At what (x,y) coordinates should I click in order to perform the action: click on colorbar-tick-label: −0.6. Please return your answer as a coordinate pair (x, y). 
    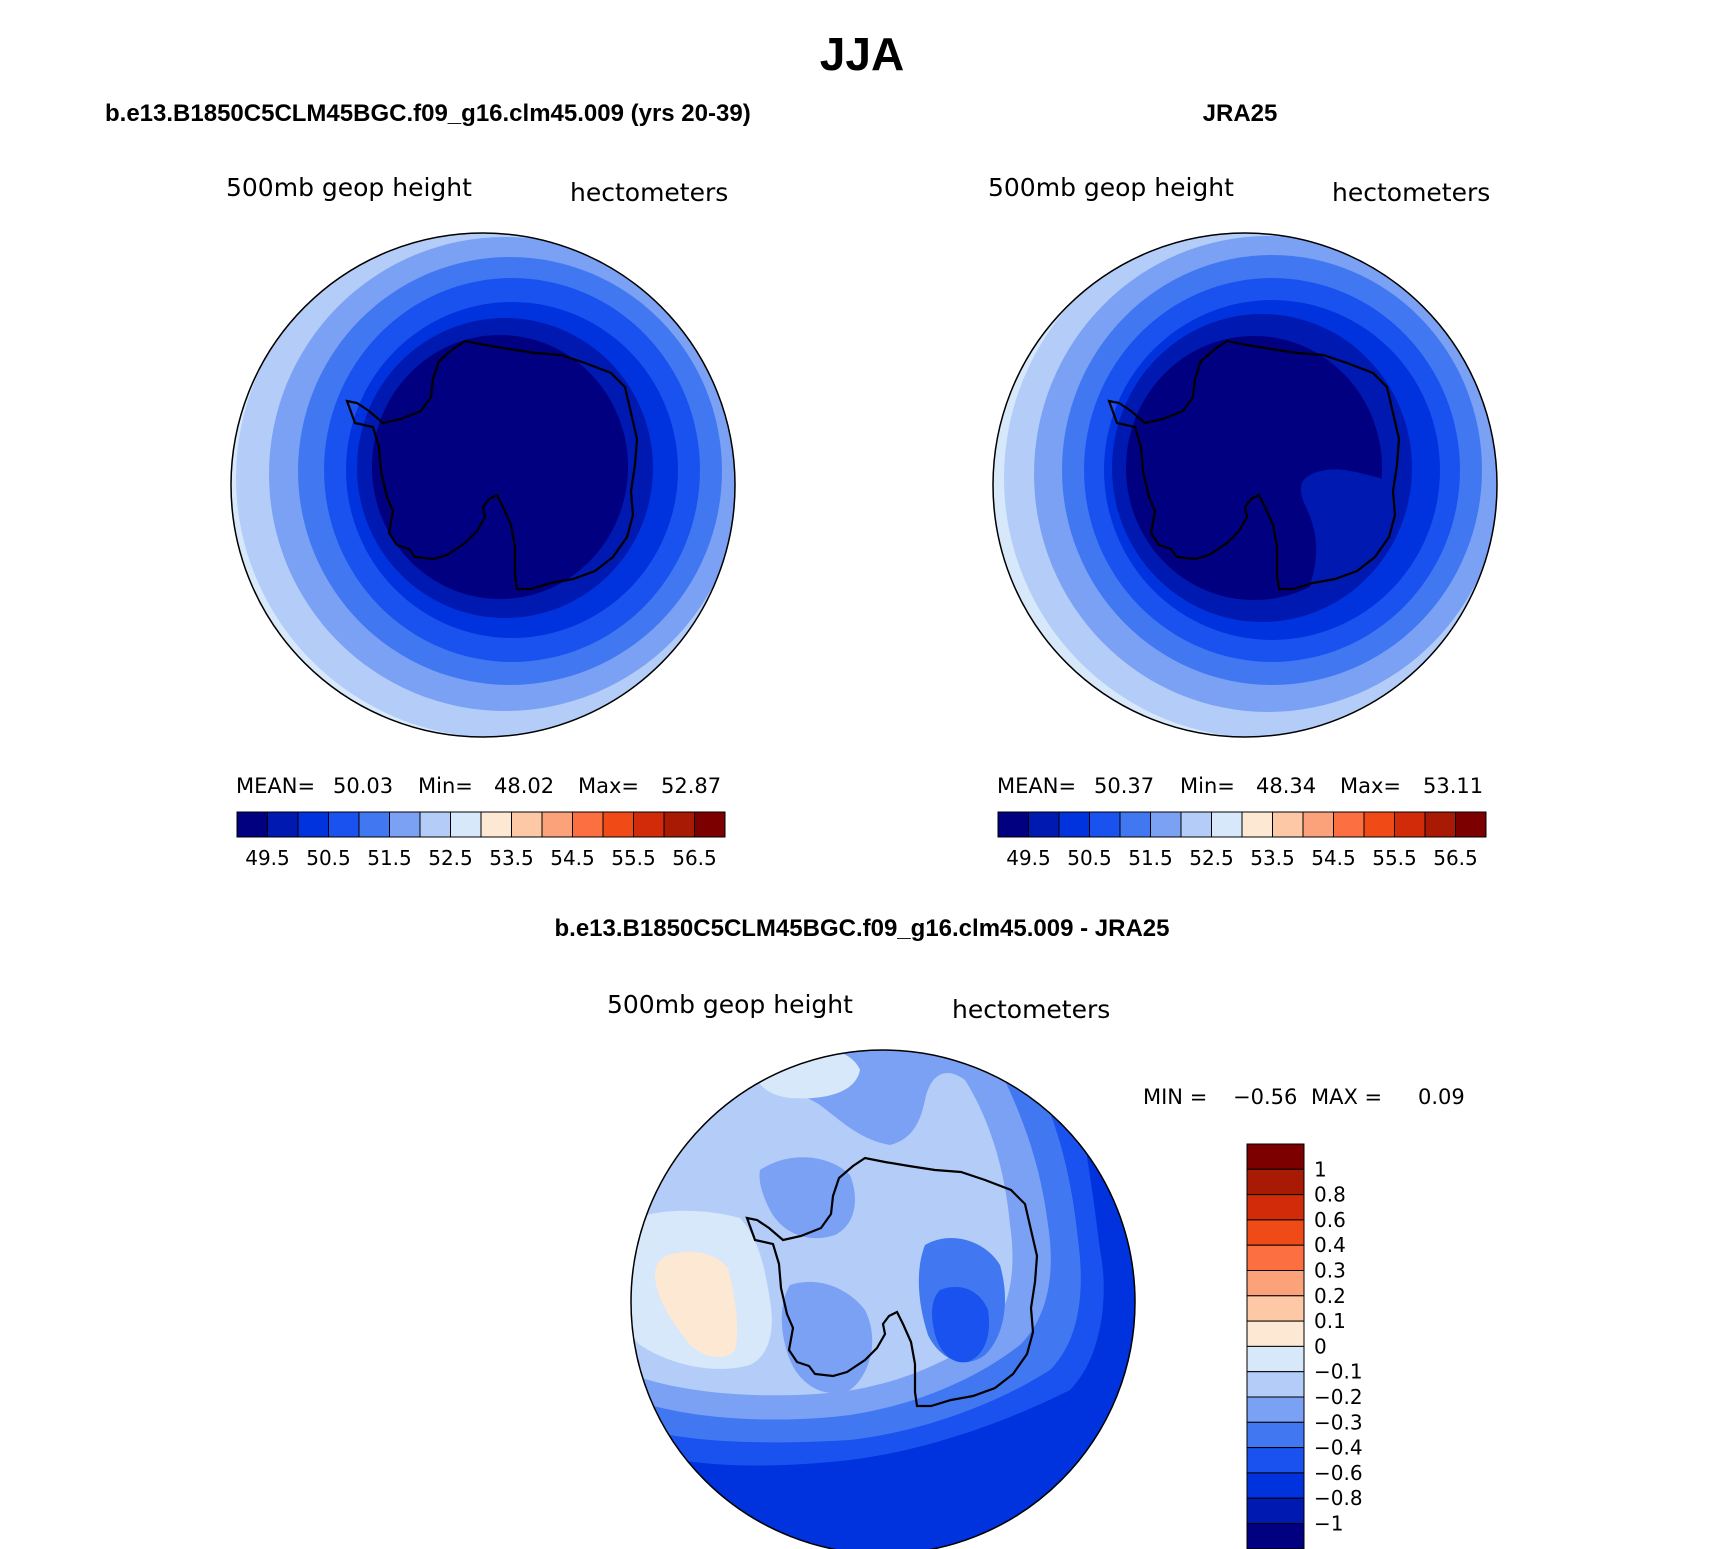
    Looking at the image, I should click on (1338, 1473).